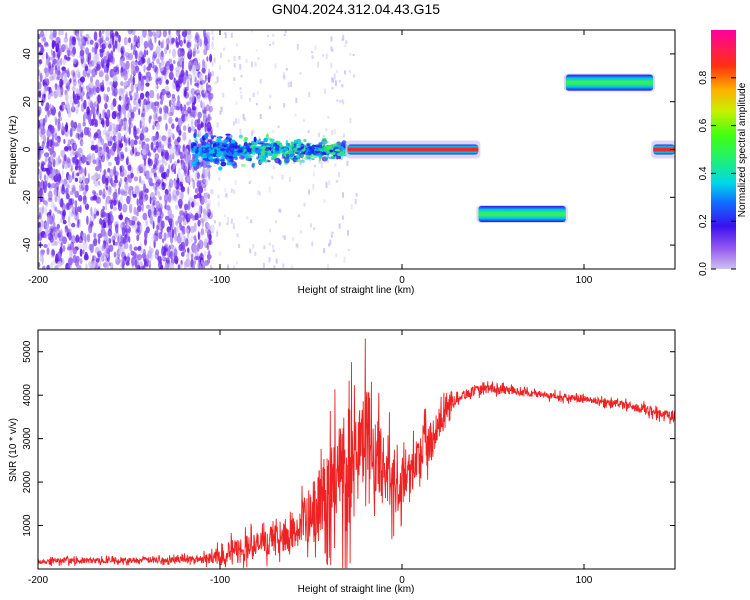  Describe the element at coordinates (723, 149) in the screenshot. I see `colorbar-scale` at that location.